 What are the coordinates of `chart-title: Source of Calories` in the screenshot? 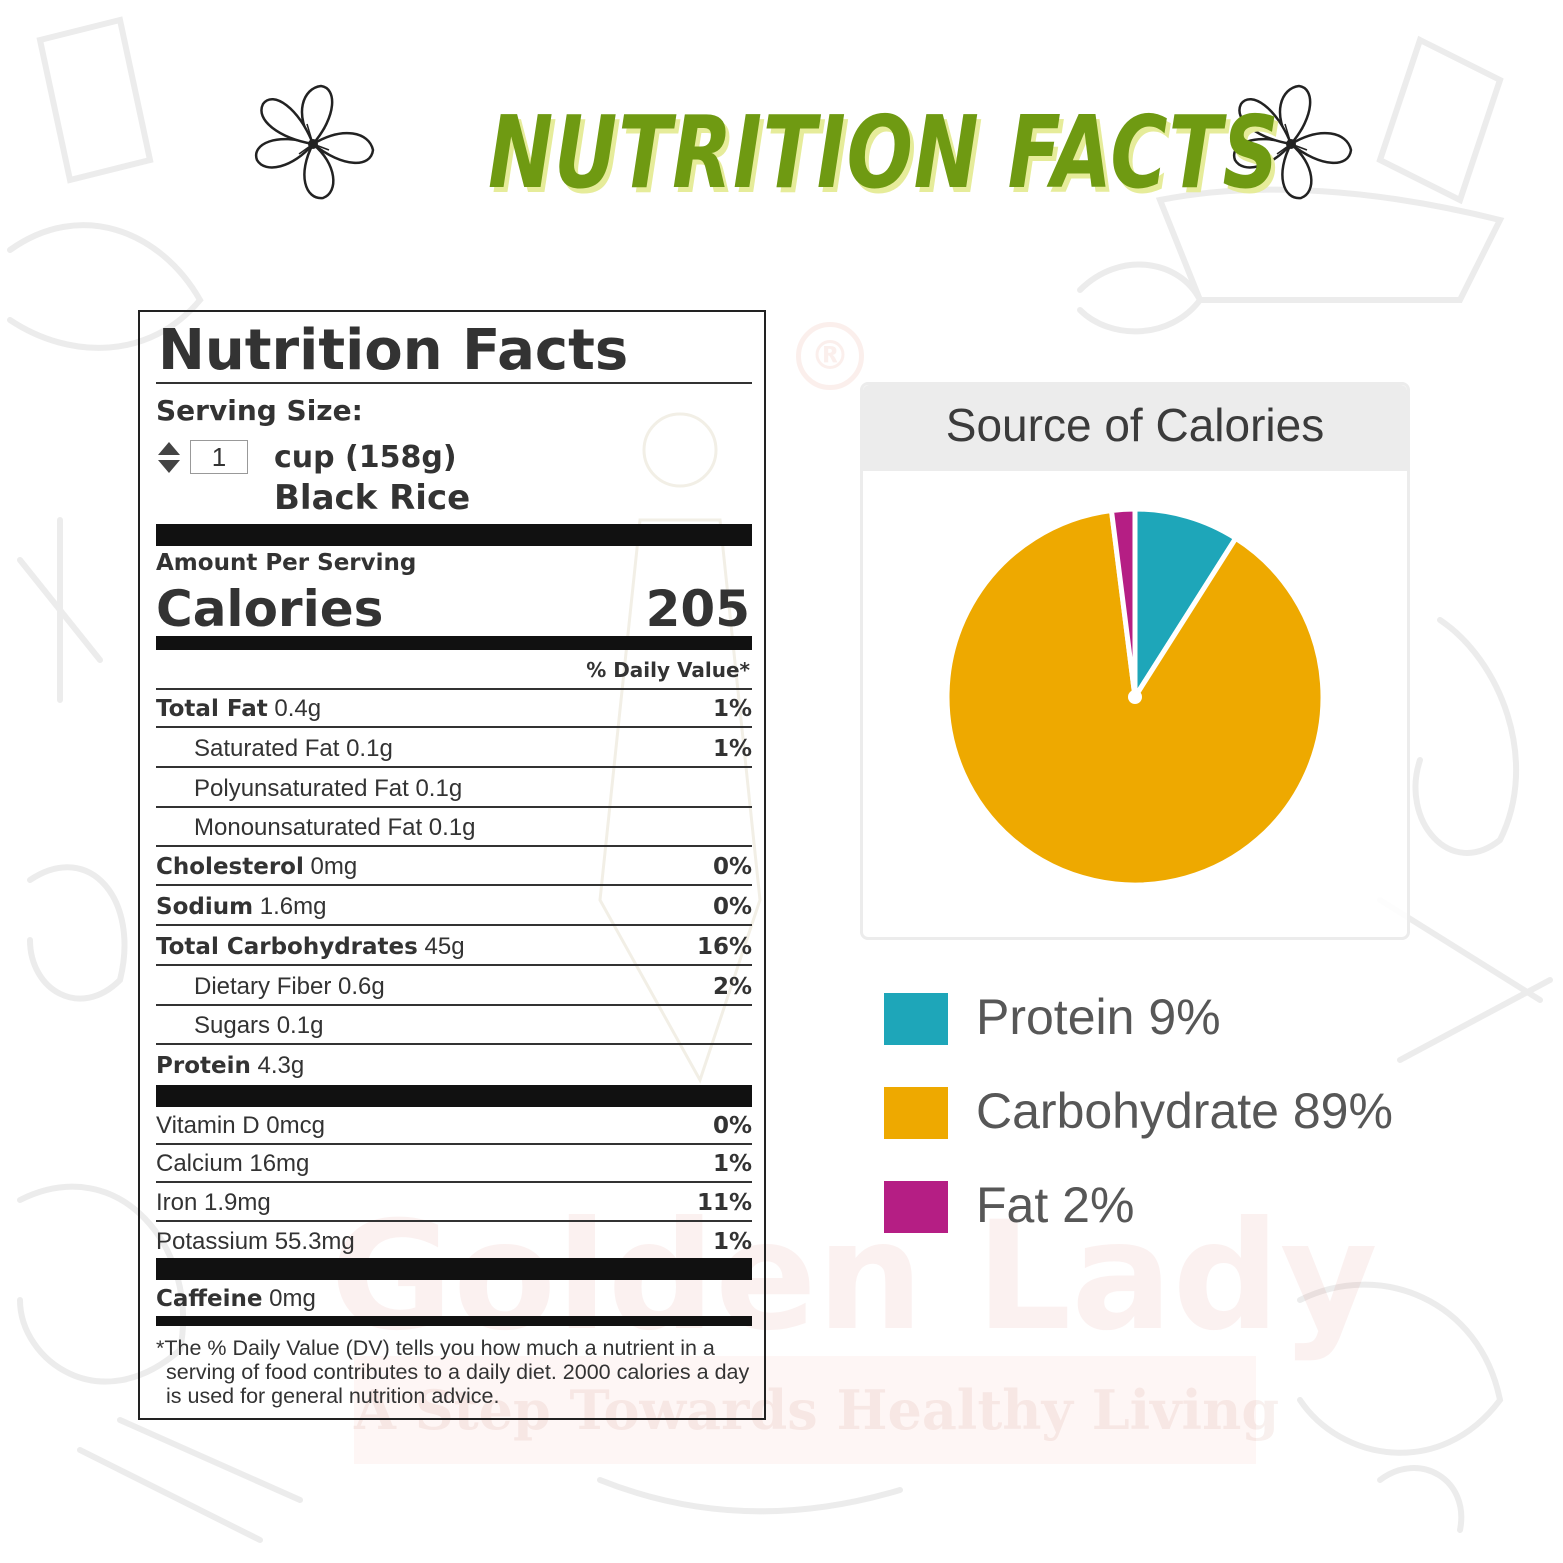 It's located at (1135, 425).